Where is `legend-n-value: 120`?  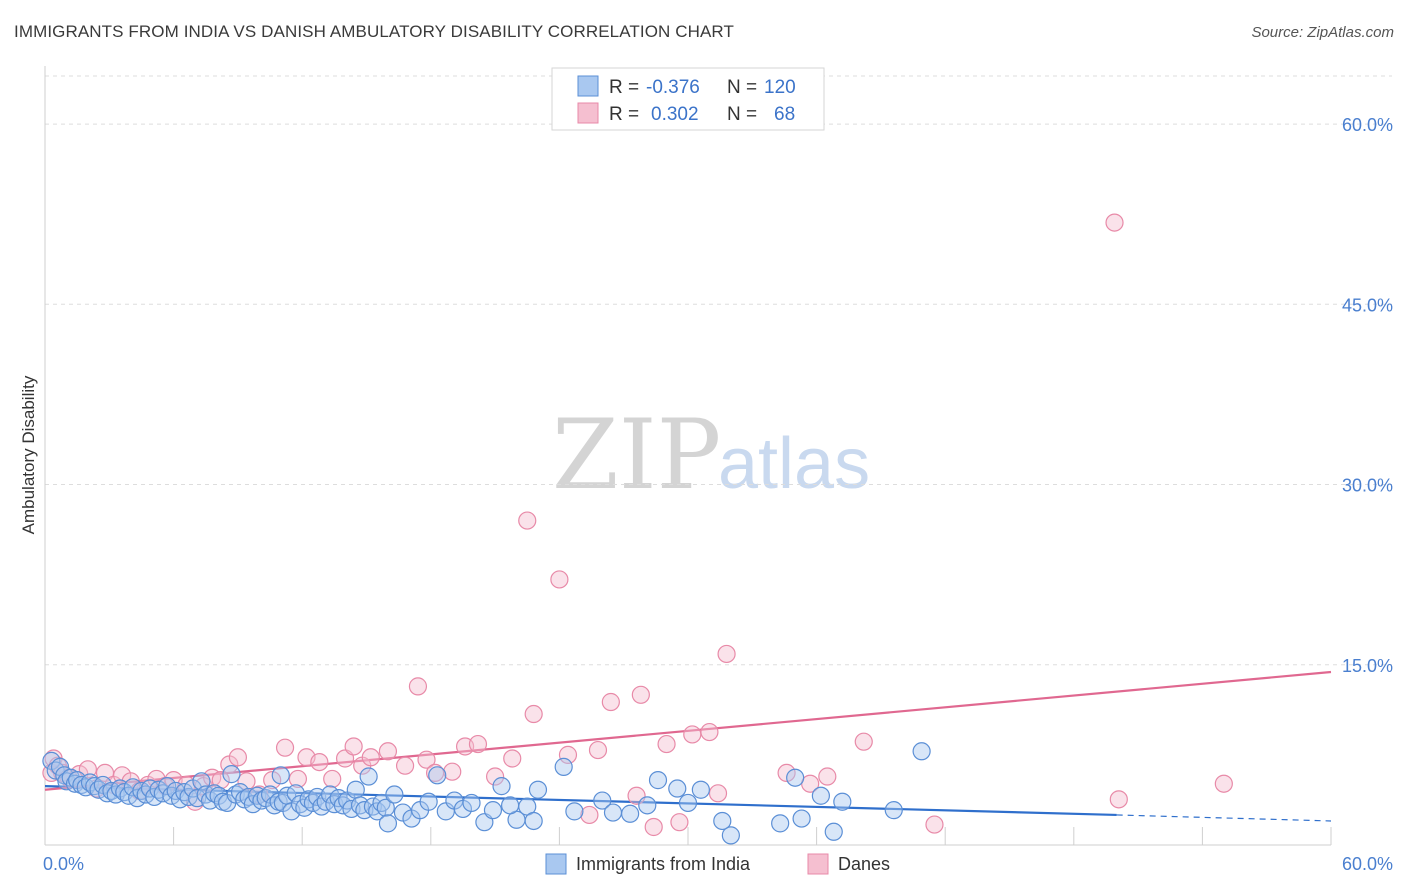
legend-n-value: 120 is located at coordinates (780, 87).